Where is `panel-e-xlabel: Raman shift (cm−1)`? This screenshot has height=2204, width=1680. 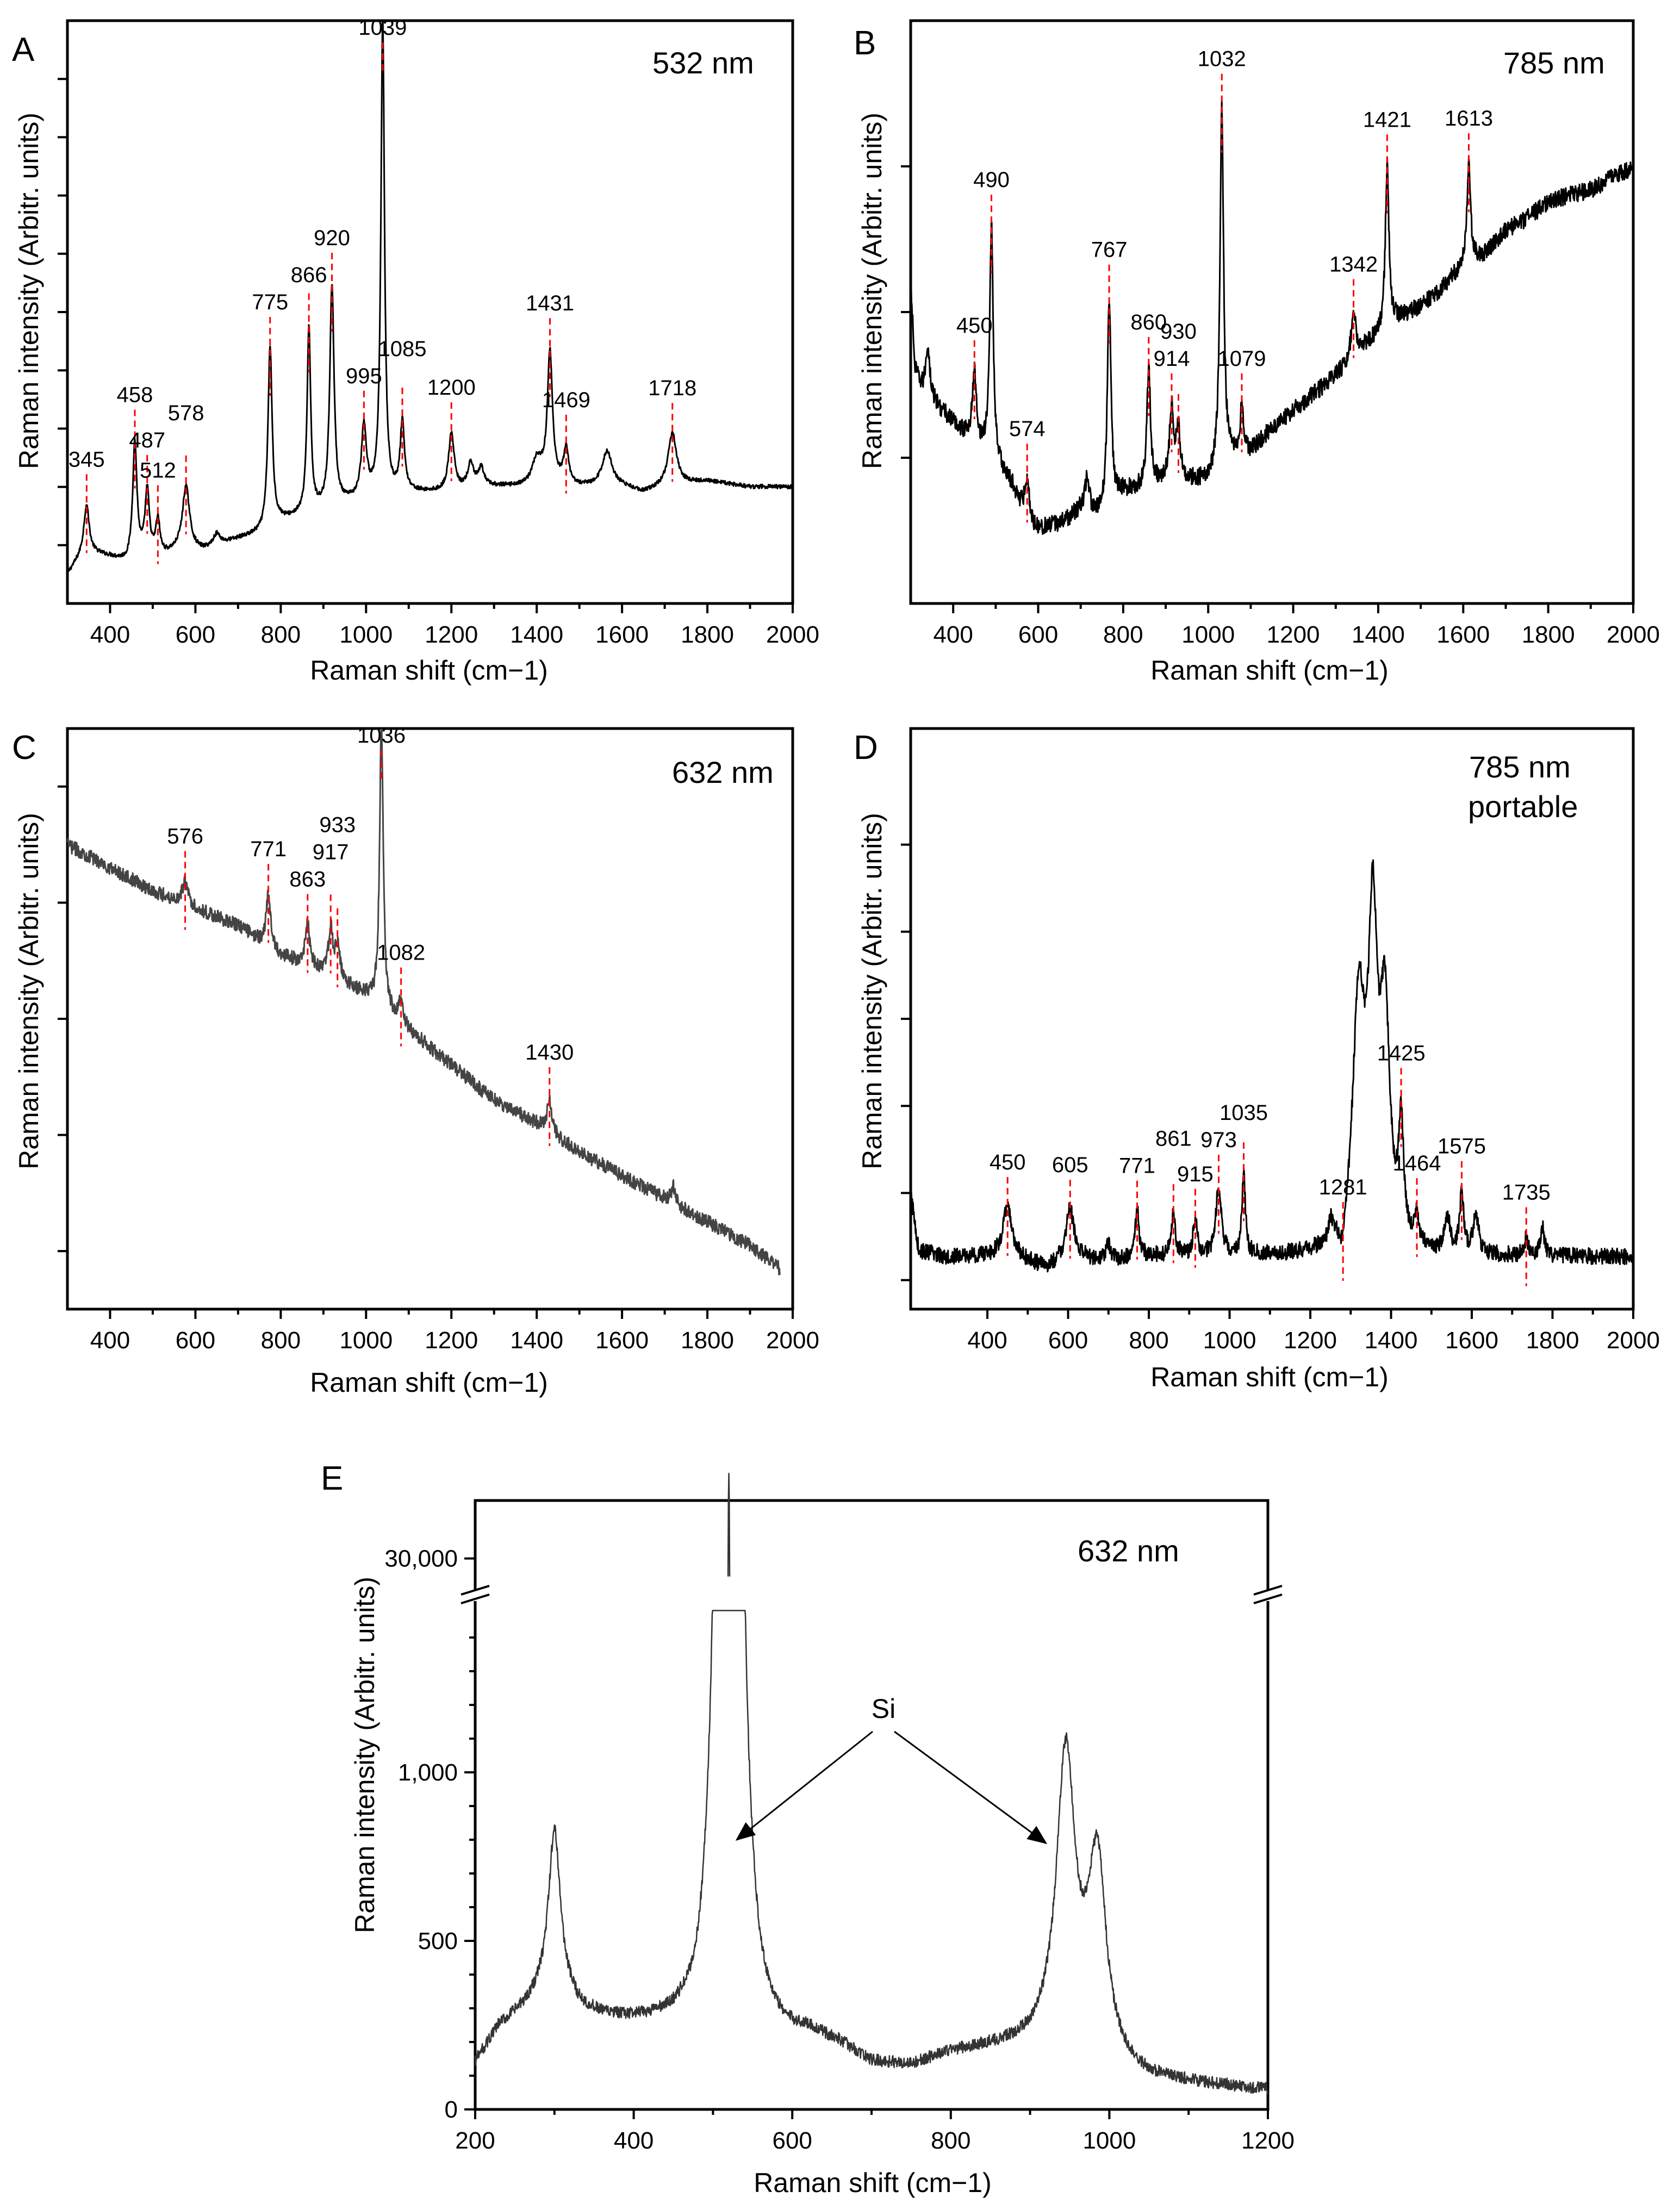
panel-e-xlabel: Raman shift (cm−1) is located at coordinates (873, 2183).